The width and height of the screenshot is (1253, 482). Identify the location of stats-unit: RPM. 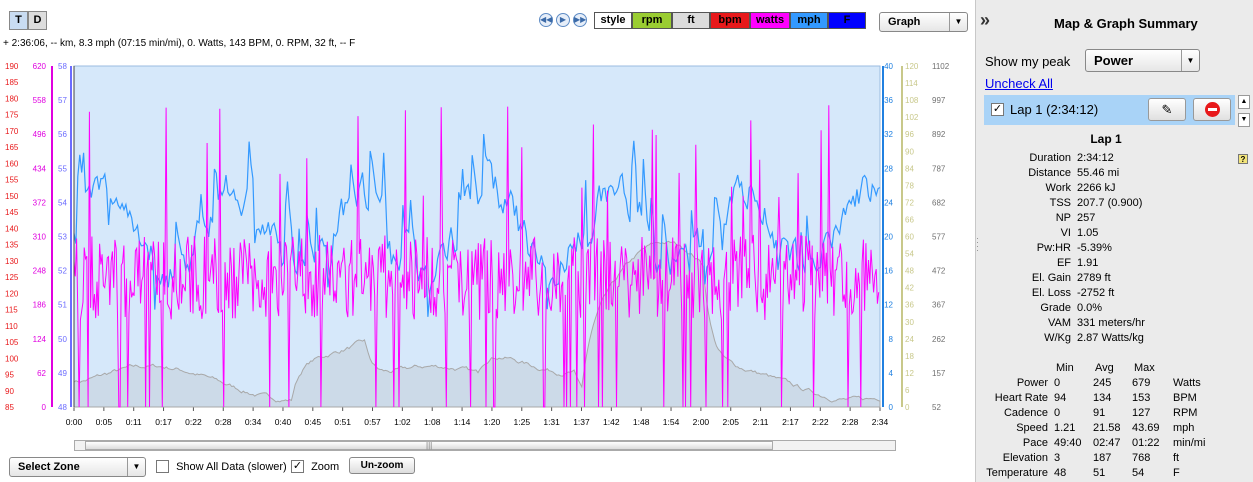
(1185, 413).